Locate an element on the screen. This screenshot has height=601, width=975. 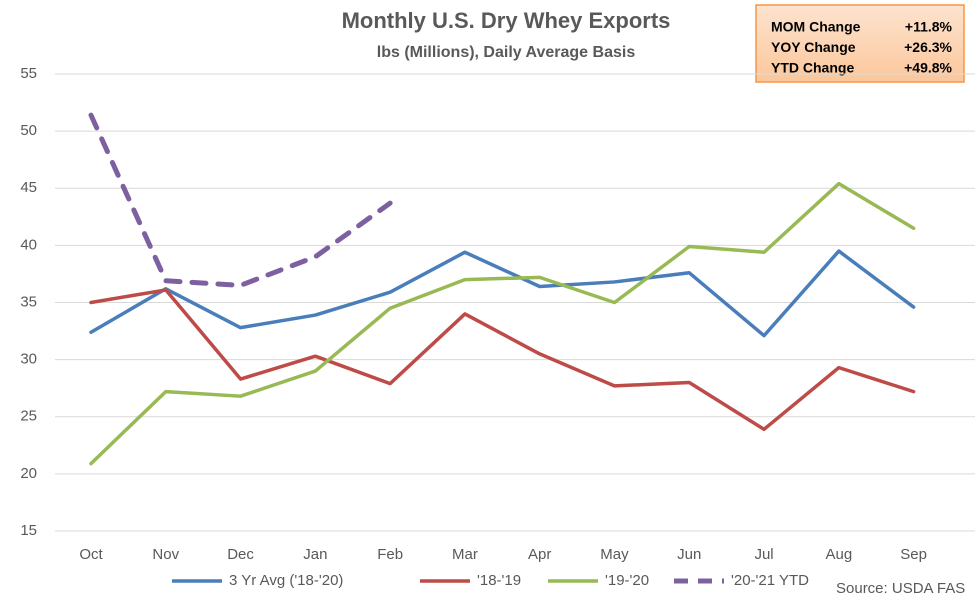
x-tick-label: Oct is located at coordinates (91, 554).